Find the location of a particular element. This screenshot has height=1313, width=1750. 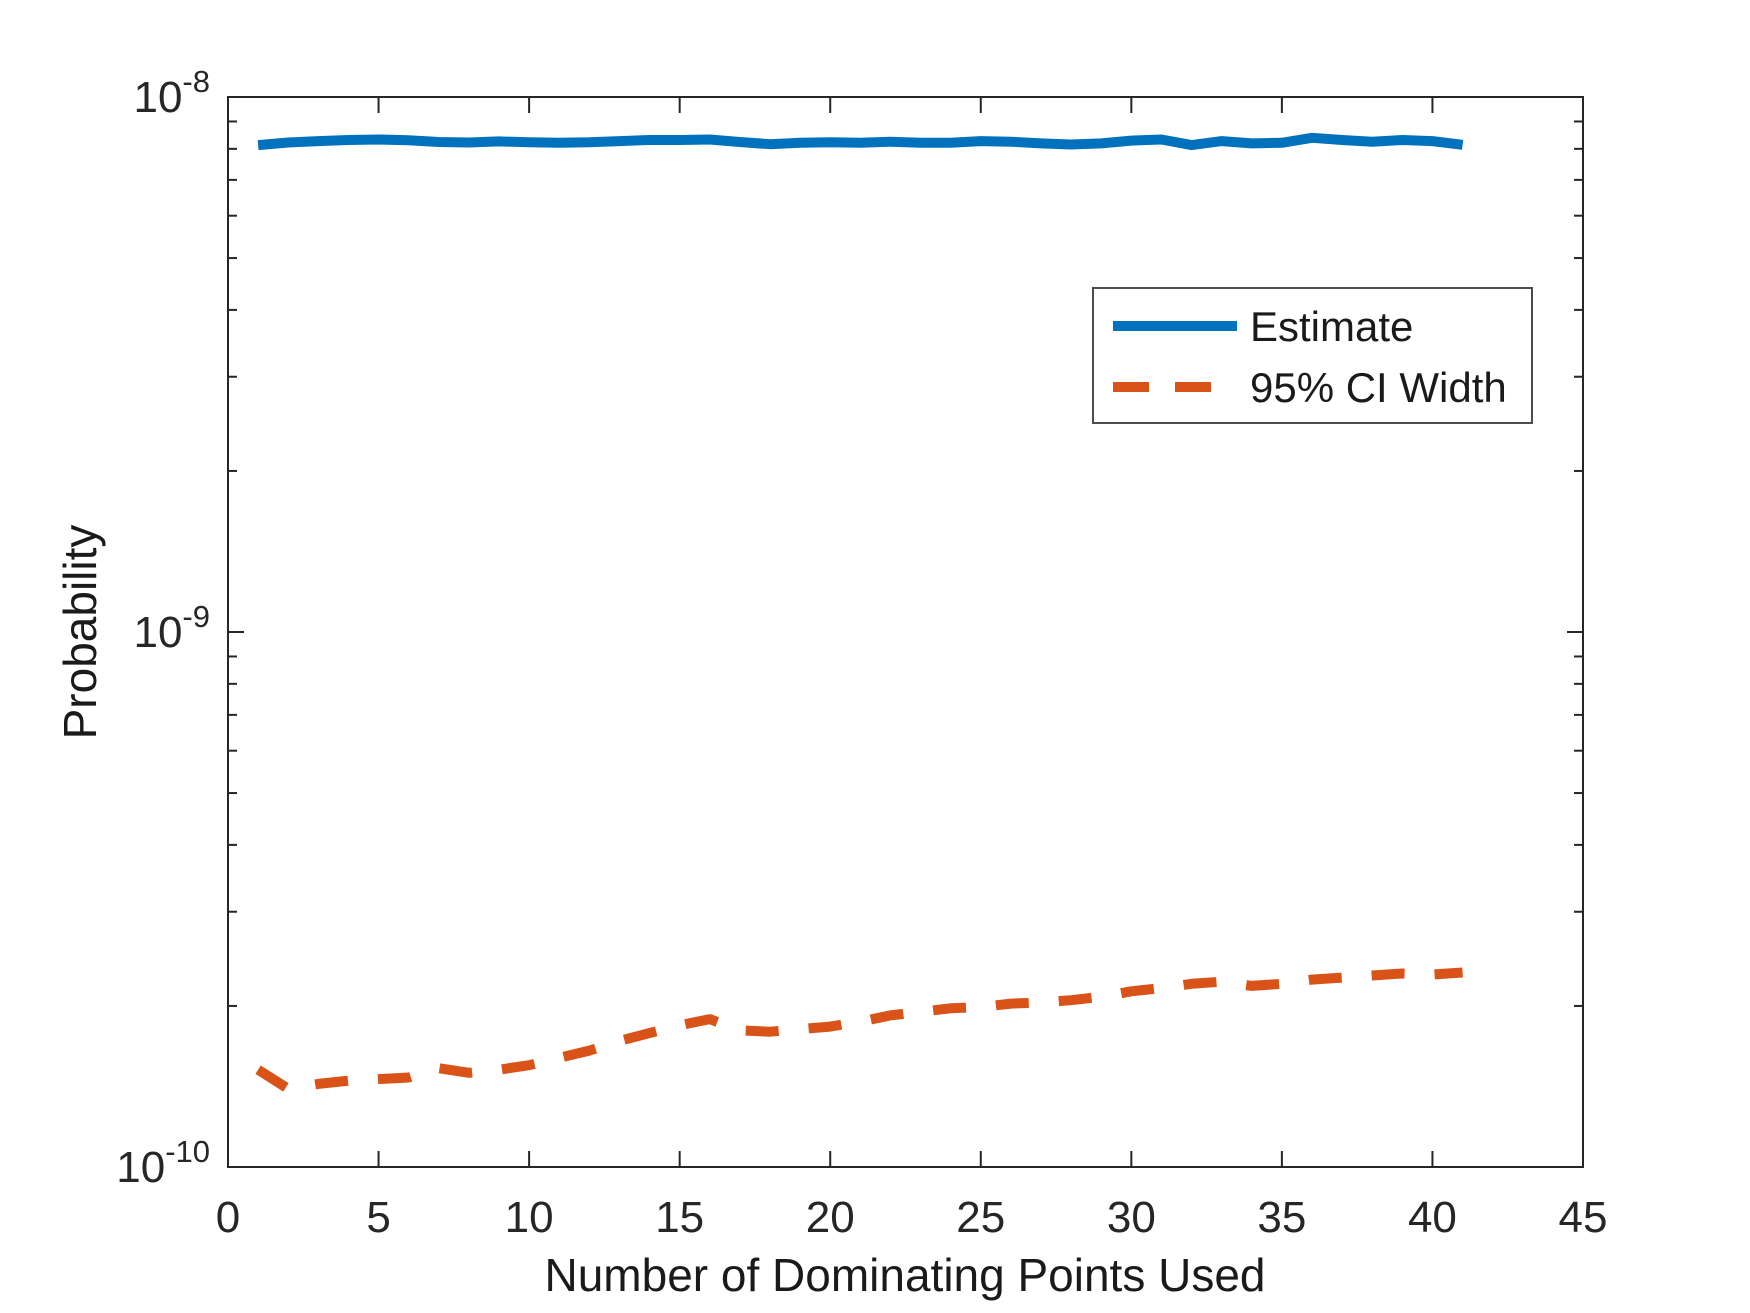

x-tick-label: 35 is located at coordinates (1281, 1217).